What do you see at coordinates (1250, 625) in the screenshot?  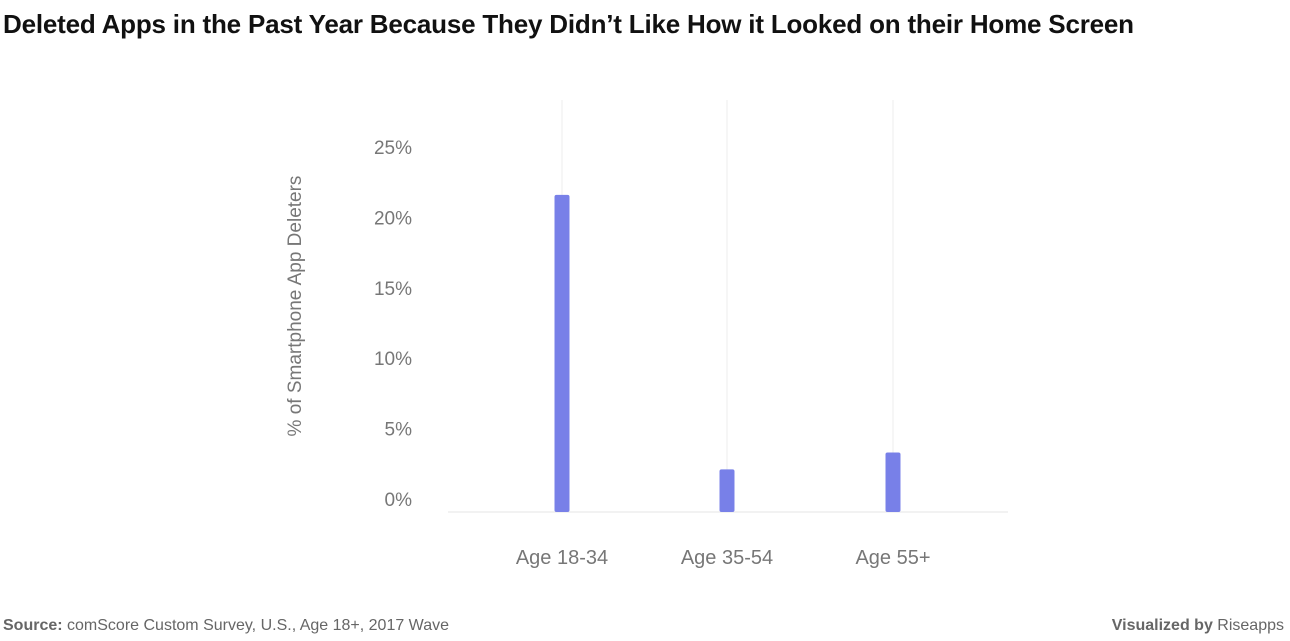 I see `credit-text: Riseapps` at bounding box center [1250, 625].